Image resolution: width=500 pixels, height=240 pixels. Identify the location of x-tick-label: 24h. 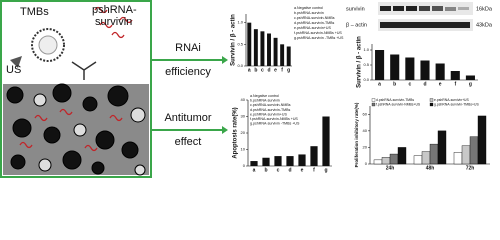
(390, 168).